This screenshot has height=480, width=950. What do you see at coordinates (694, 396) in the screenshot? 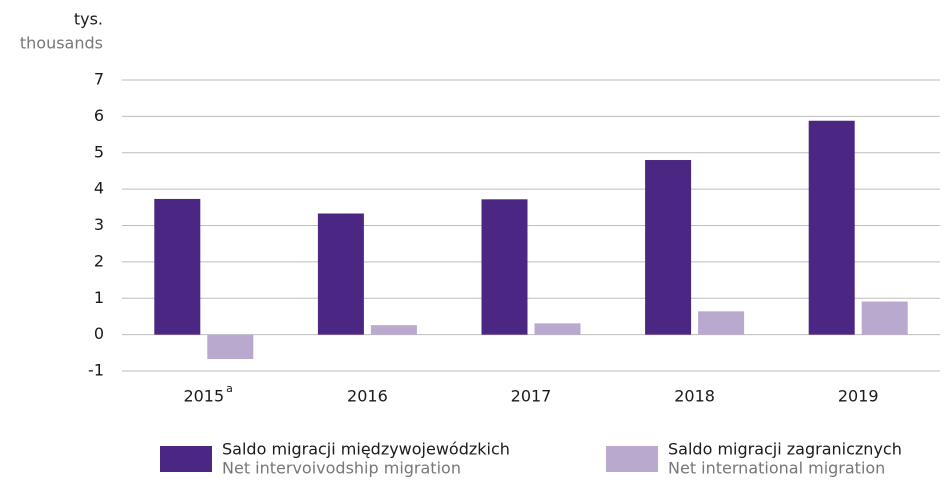
I see `x-tick-label: 2018` at bounding box center [694, 396].